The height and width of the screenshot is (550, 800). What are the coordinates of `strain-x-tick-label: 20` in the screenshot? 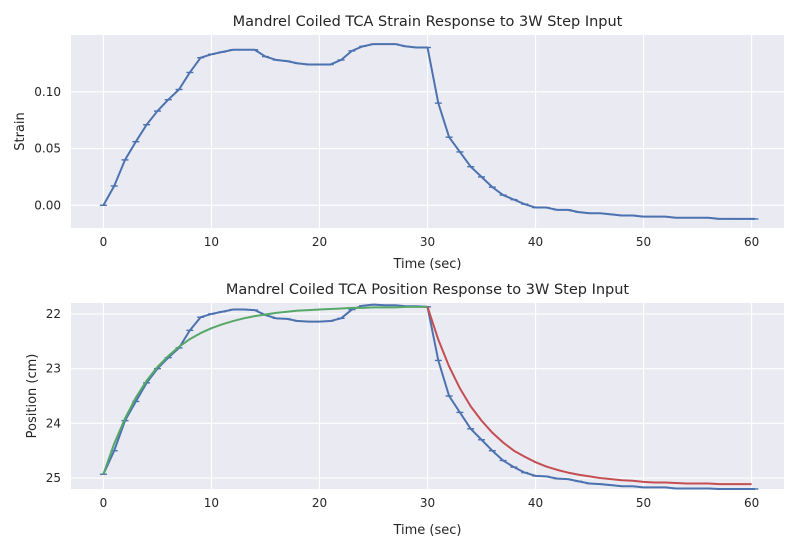 It's located at (319, 242).